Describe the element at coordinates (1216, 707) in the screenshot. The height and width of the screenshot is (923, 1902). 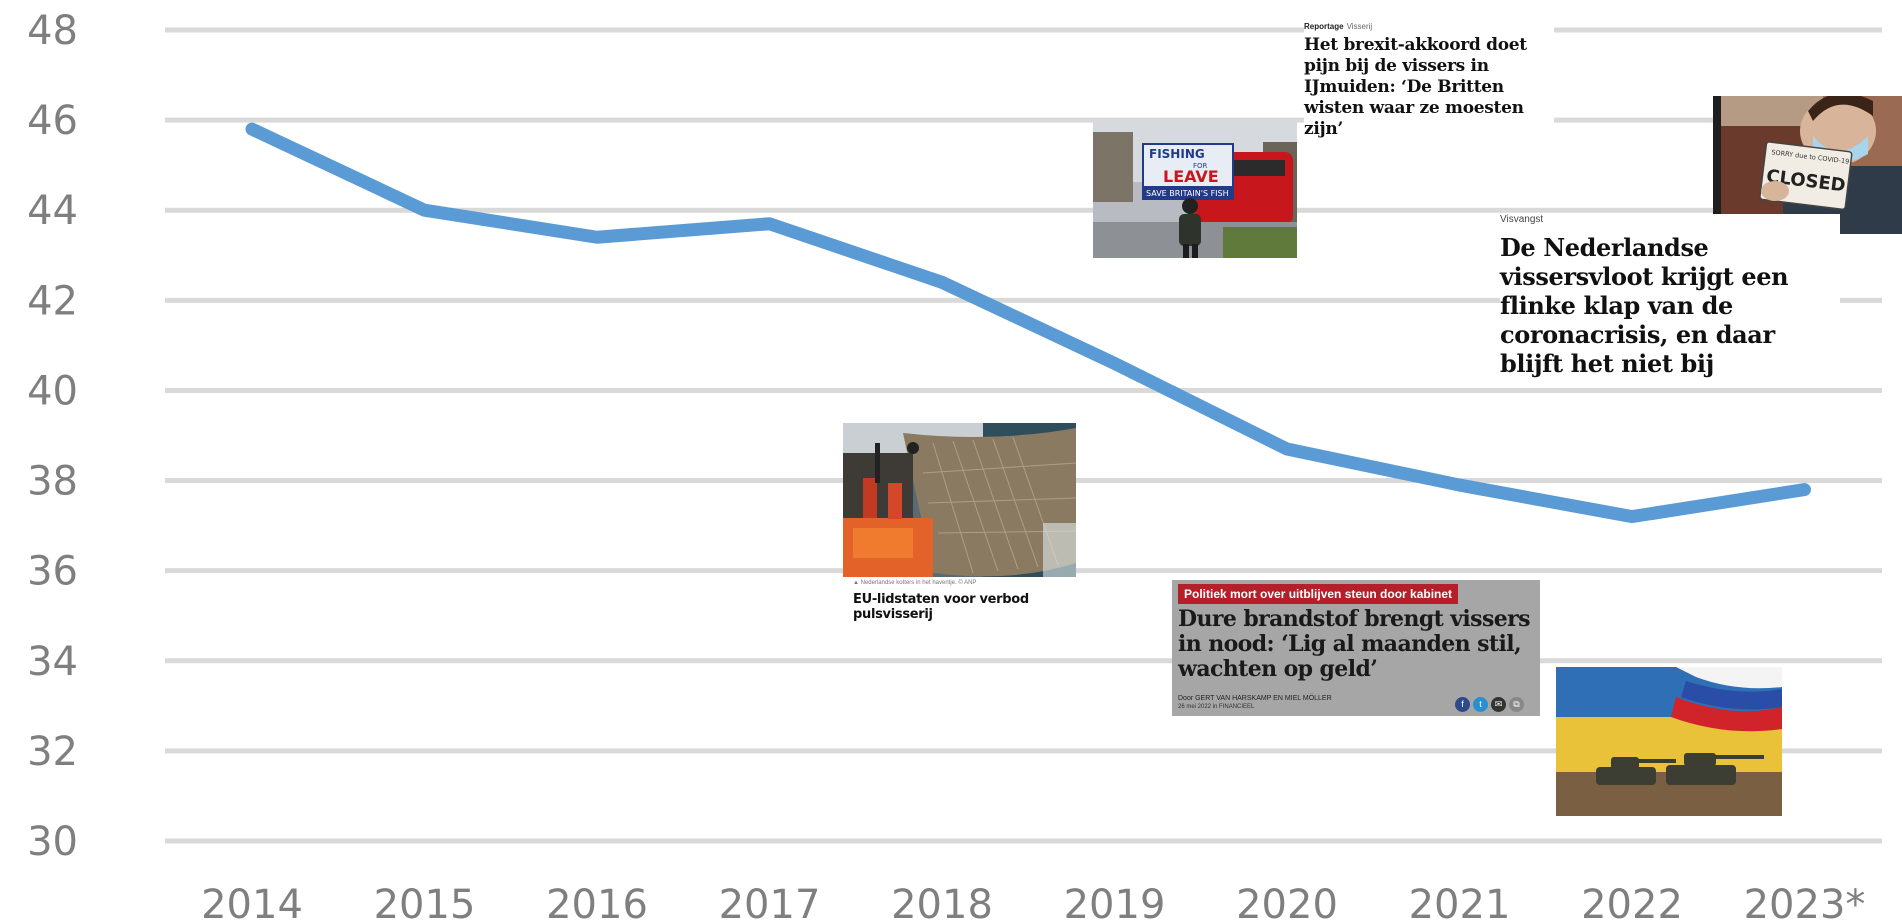
I see `fuel-date: 26 mei 2022 in FINANCIEEL` at that location.